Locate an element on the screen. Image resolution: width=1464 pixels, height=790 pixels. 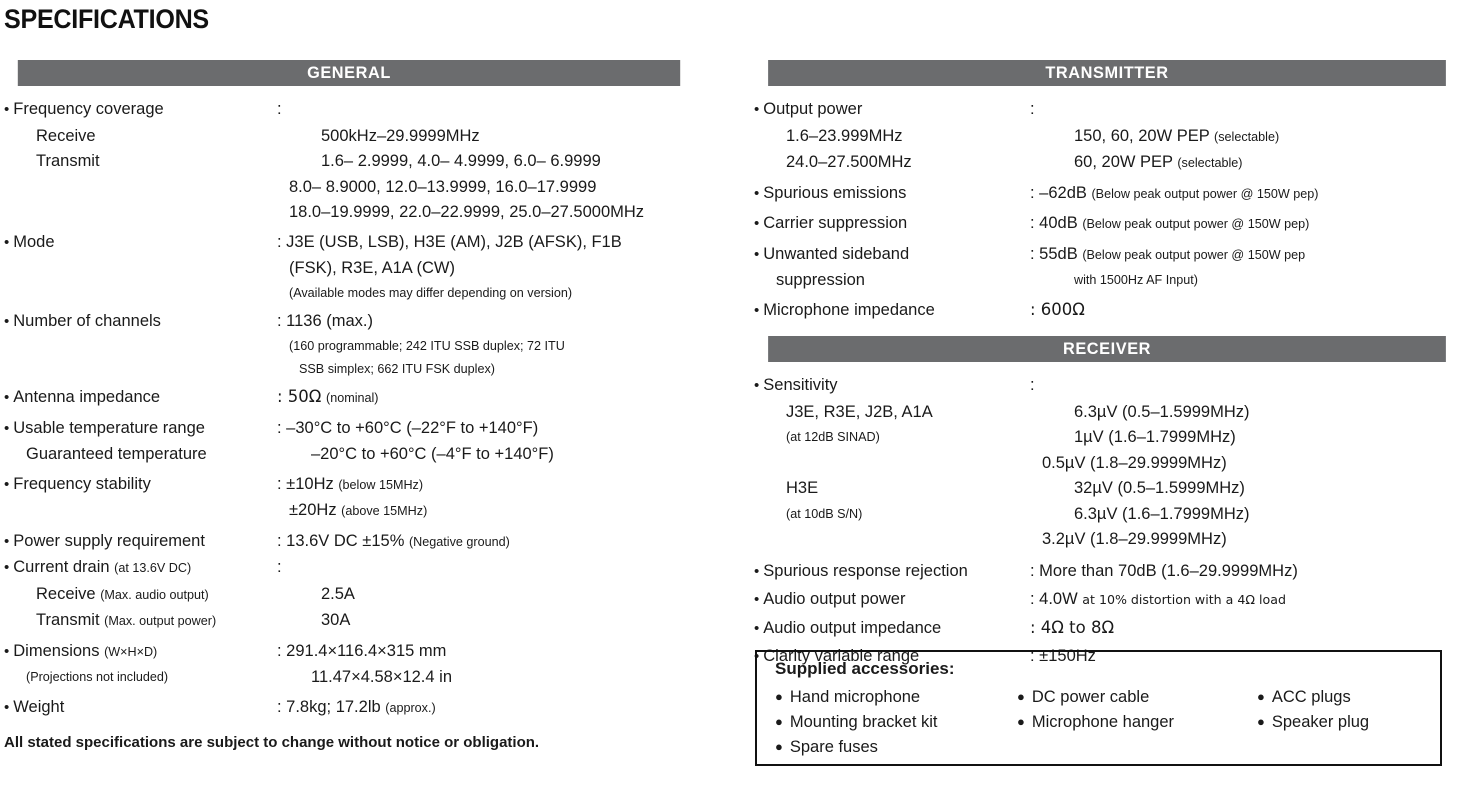
section-header-receiver: RECEIVER is located at coordinates (1107, 349).